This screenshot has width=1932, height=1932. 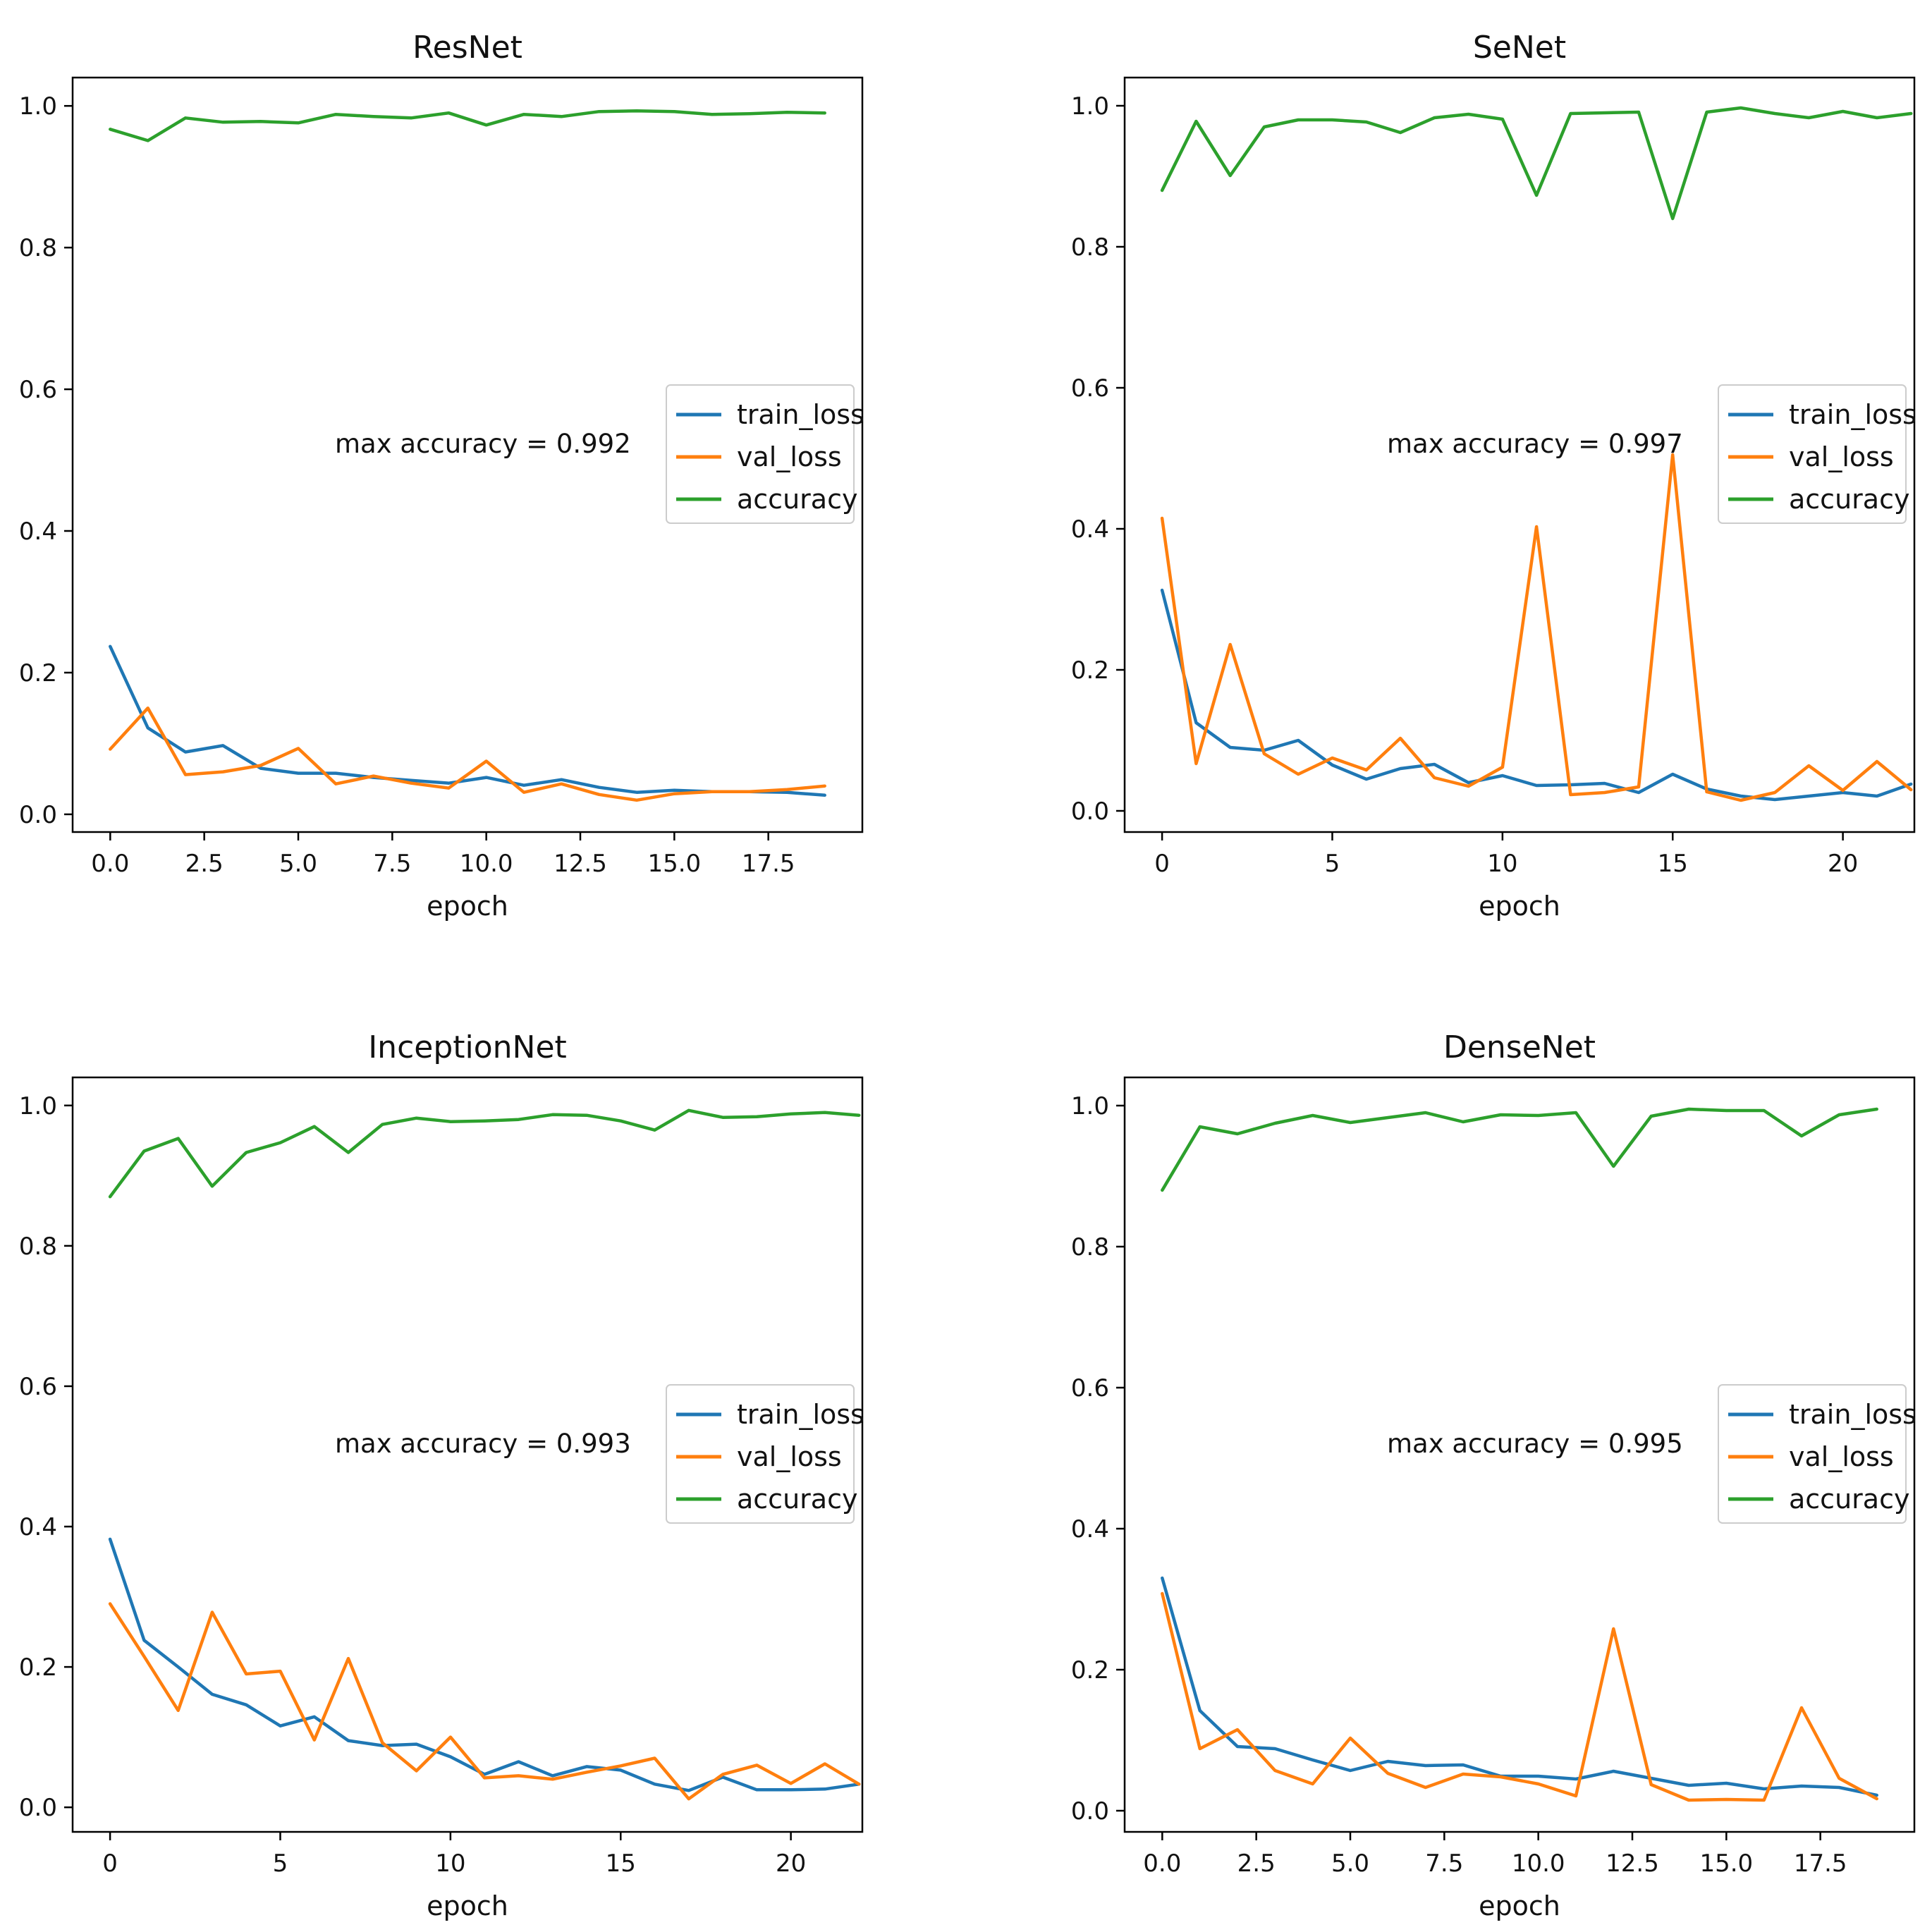 What do you see at coordinates (1535, 1444) in the screenshot?
I see `max-accuracy-annotation: max accuracy = 0.995` at bounding box center [1535, 1444].